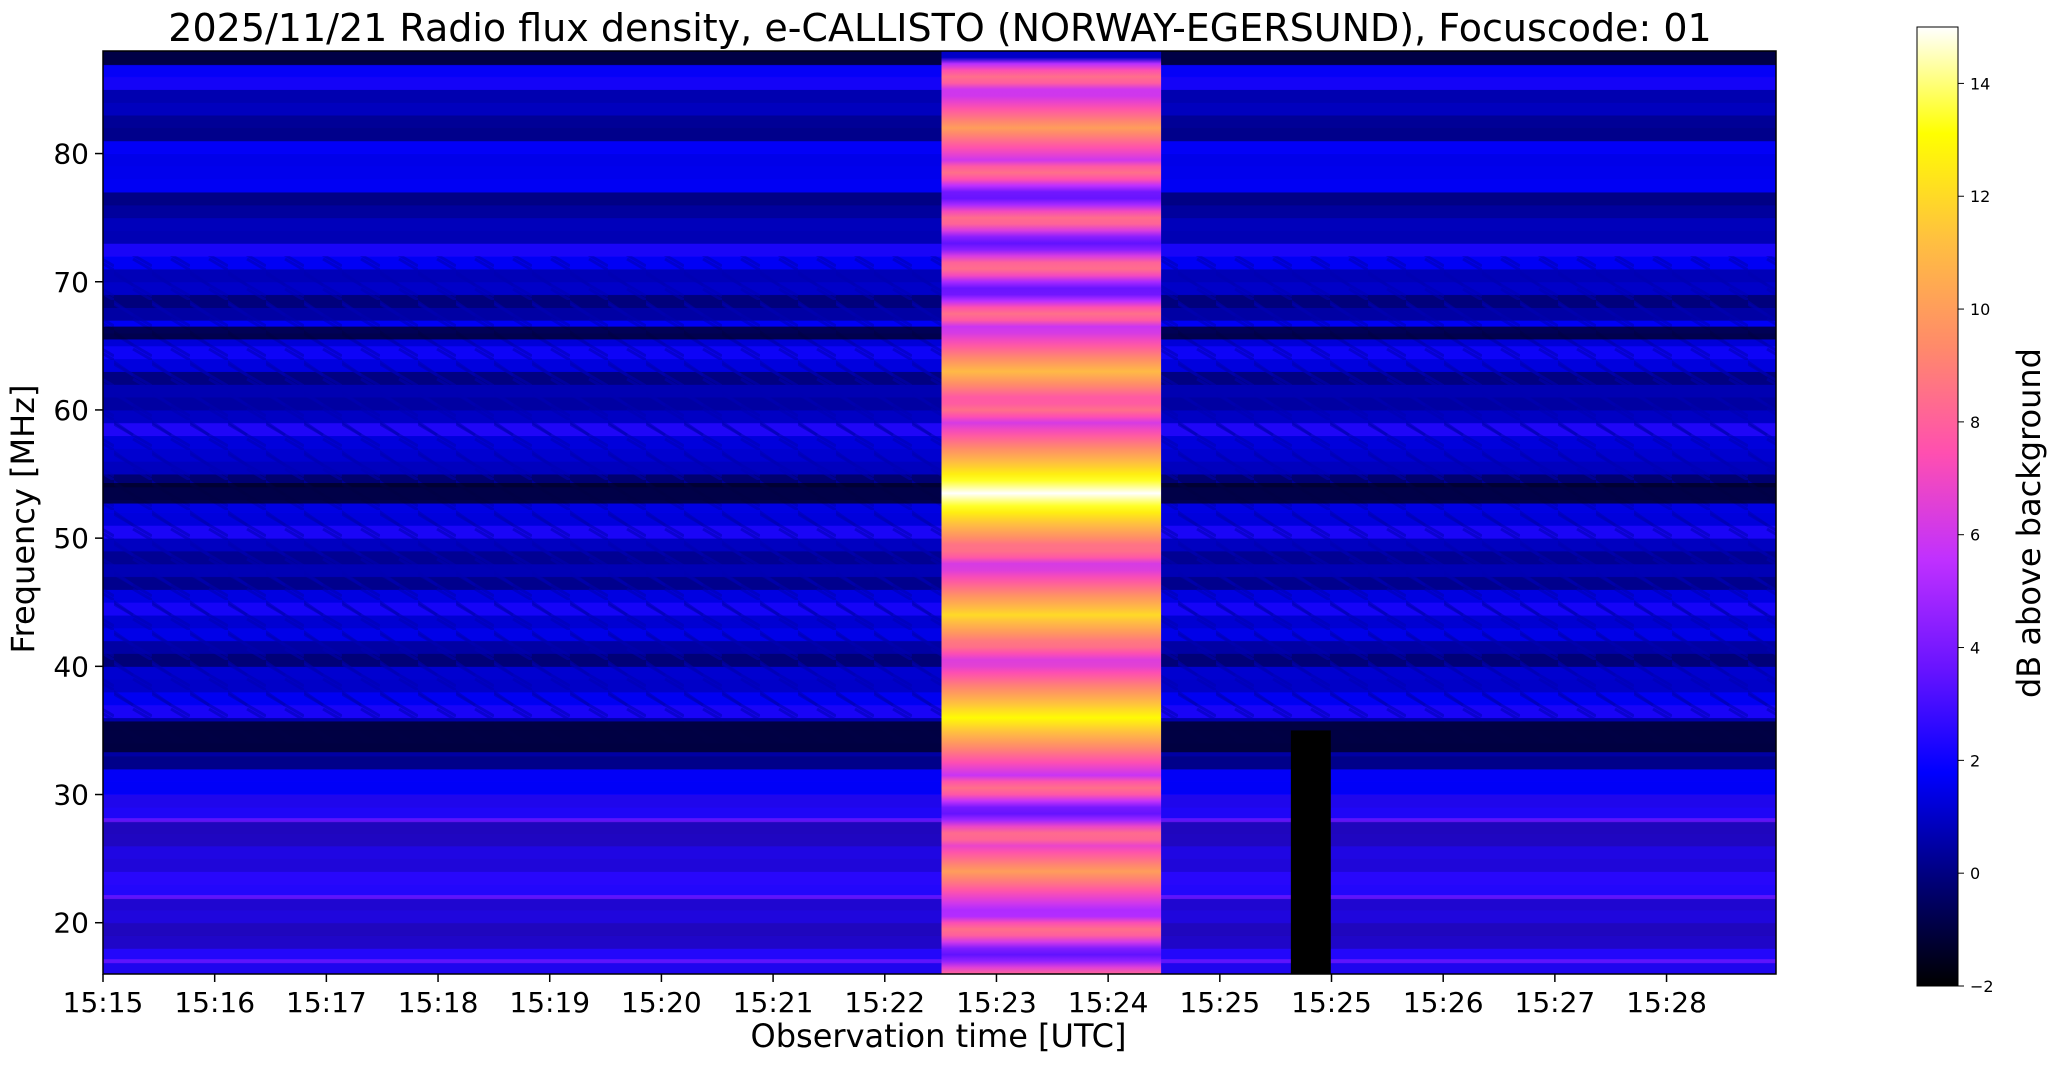 The image size is (2047, 1067). Describe the element at coordinates (71, 923) in the screenshot. I see `y-tick-label: 20` at that location.